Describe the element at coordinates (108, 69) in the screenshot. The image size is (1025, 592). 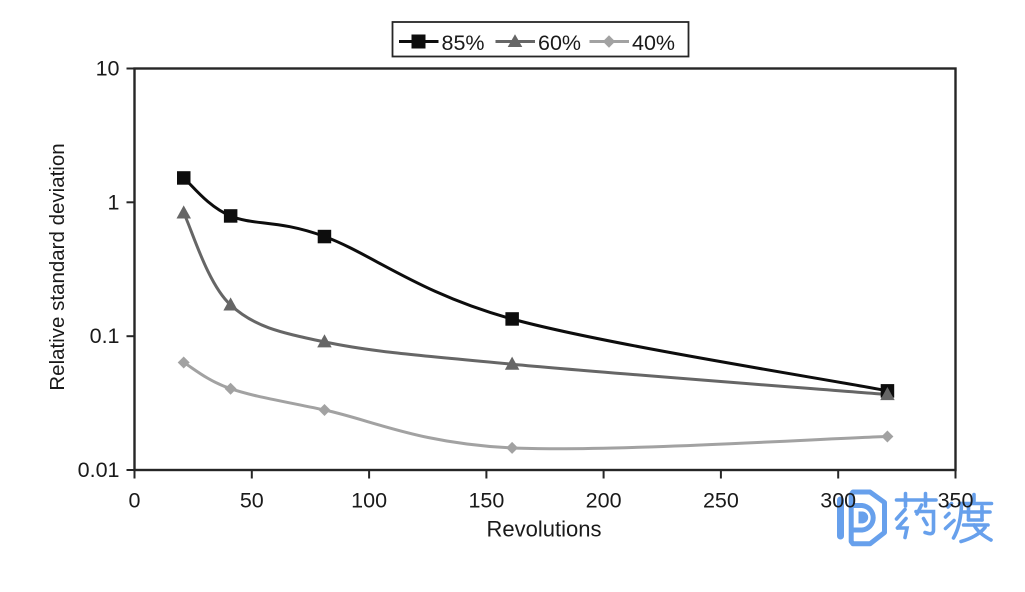
I see `svg-text: 10` at that location.